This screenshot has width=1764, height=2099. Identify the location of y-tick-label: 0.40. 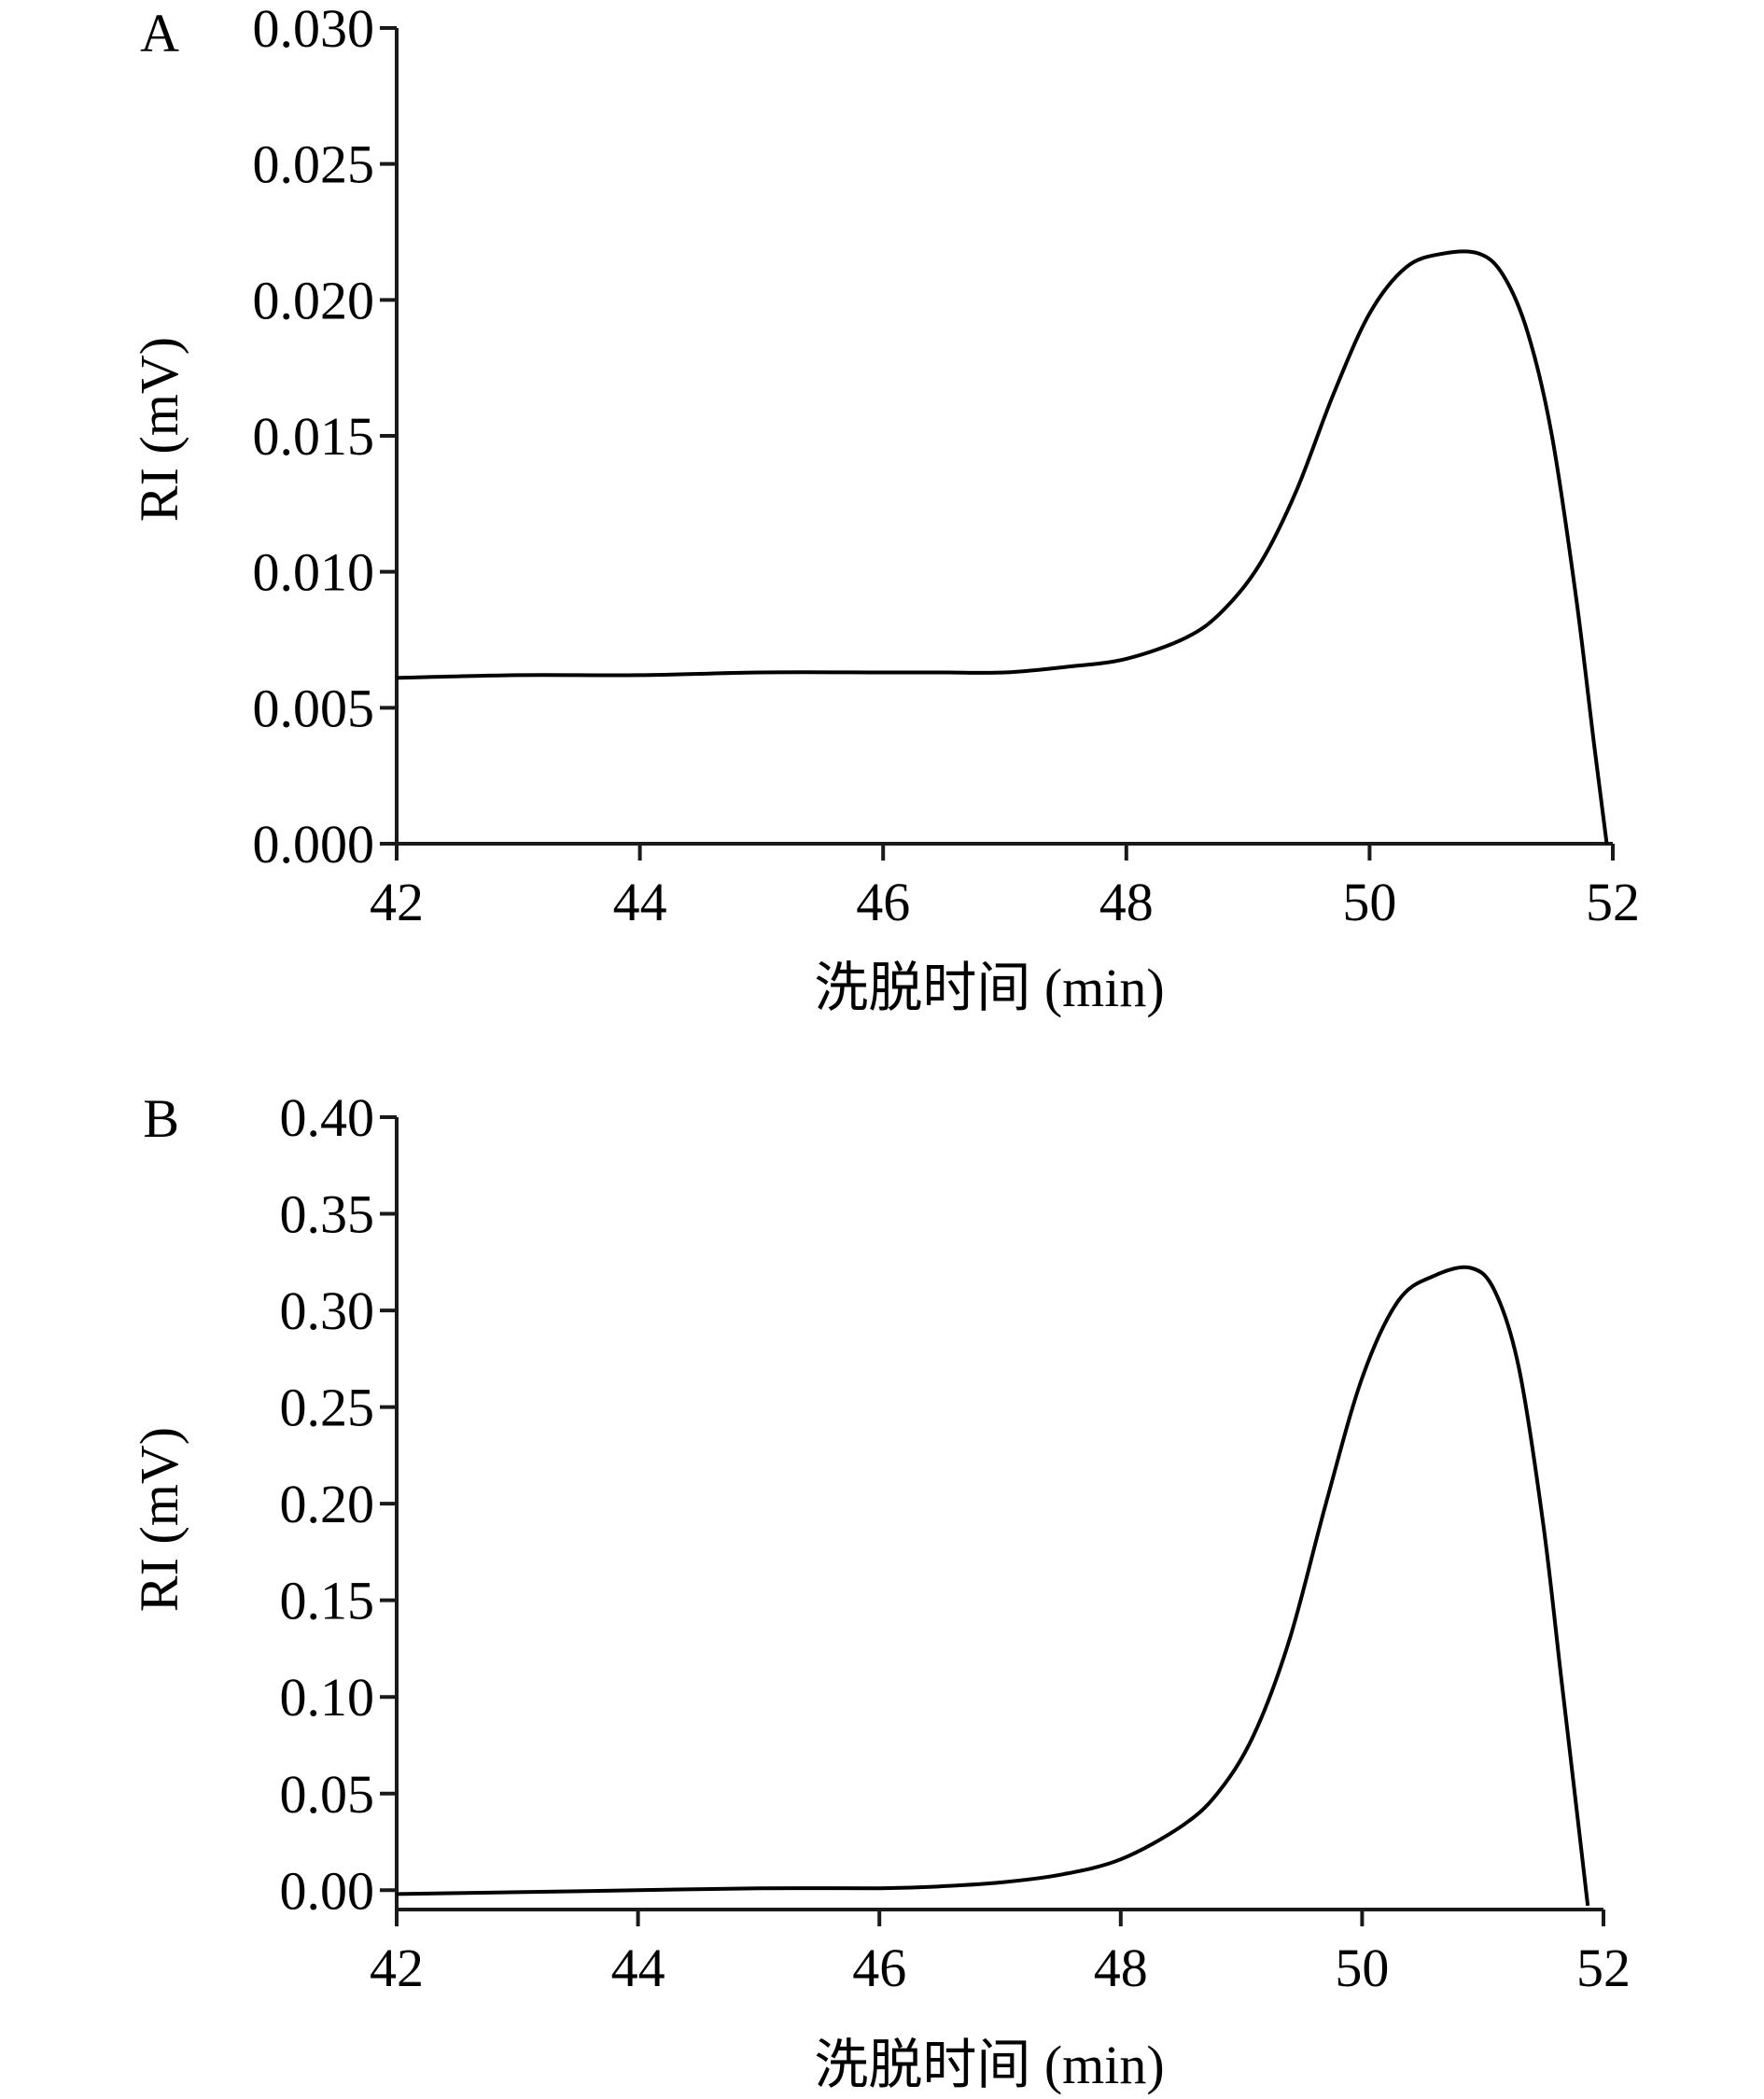
(327, 1118).